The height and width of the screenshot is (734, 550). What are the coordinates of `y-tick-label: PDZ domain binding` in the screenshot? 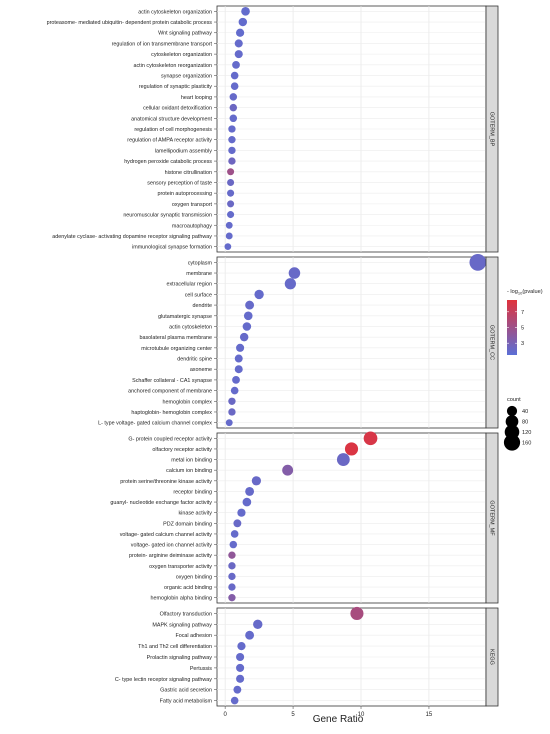 It's located at (187, 524).